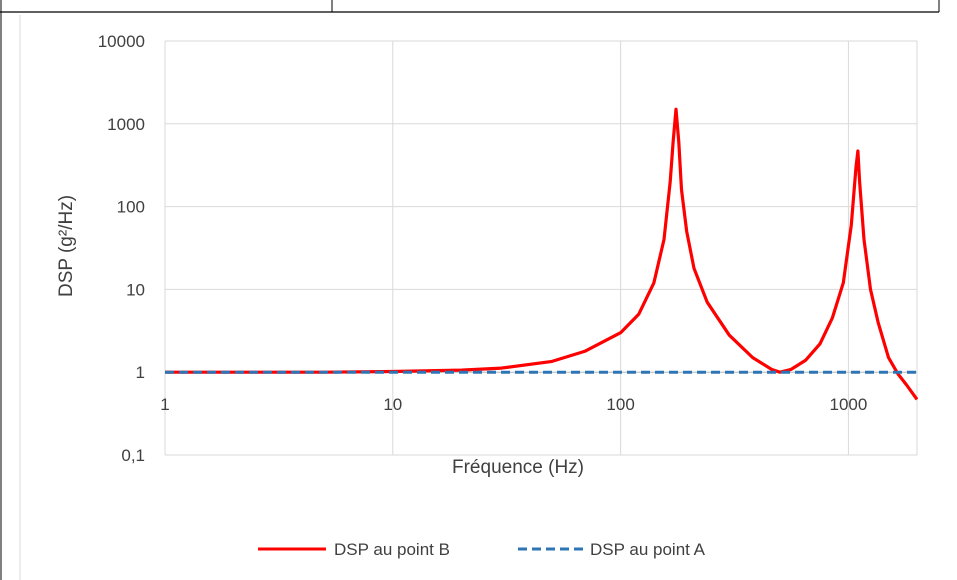 The image size is (957, 580). Describe the element at coordinates (849, 404) in the screenshot. I see `x-tick-label: 1000` at that location.